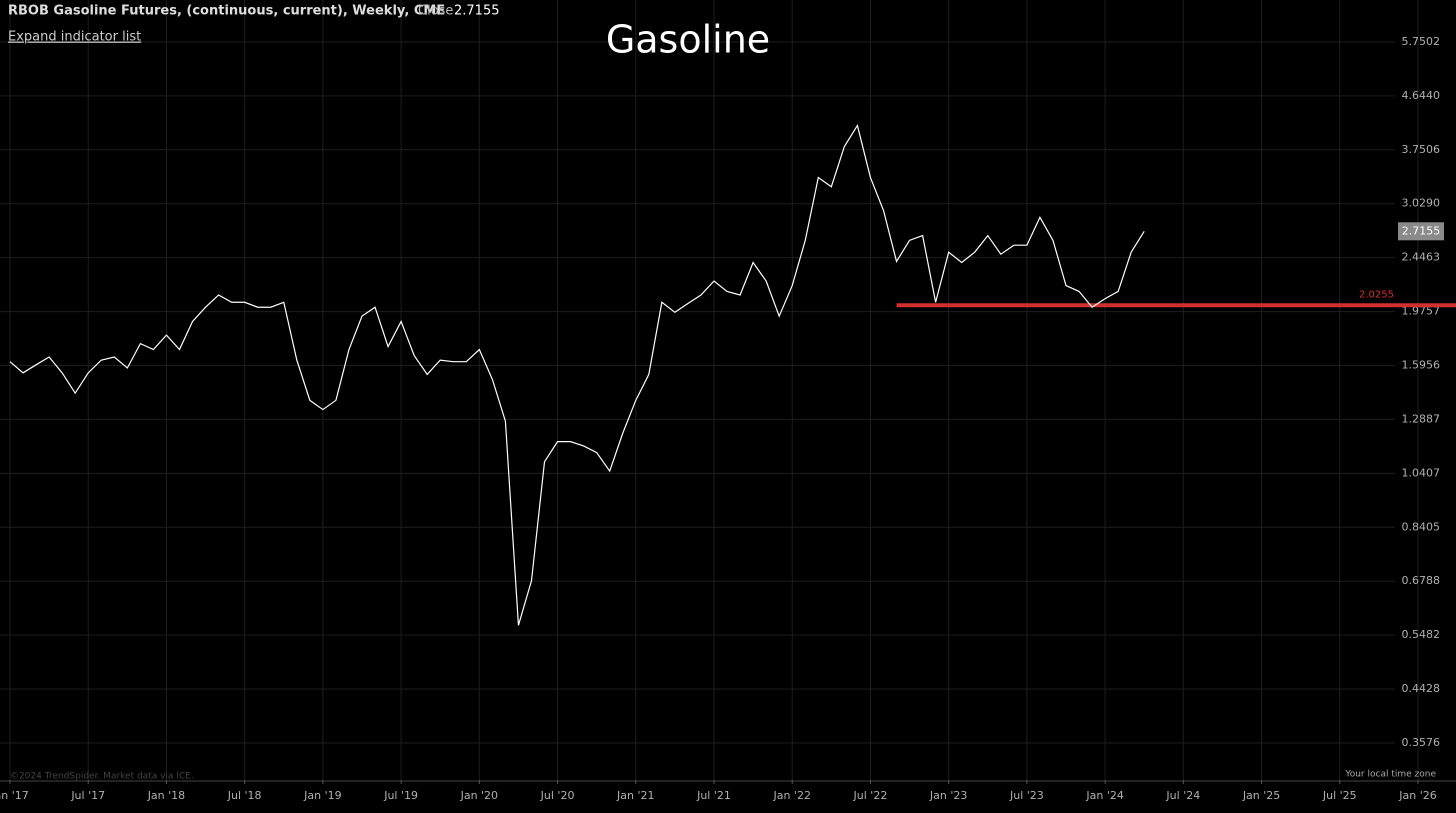 The width and height of the screenshot is (1456, 813). What do you see at coordinates (1421, 418) in the screenshot?
I see `y-tick-label: 1.2887` at bounding box center [1421, 418].